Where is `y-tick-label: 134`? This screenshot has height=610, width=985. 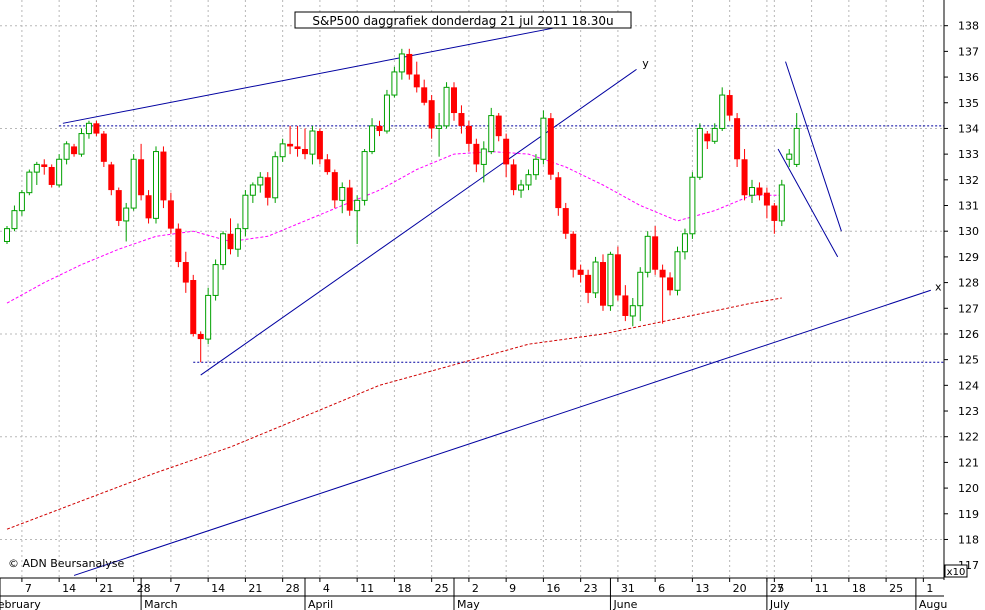
y-tick-label: 134 is located at coordinates (968, 128).